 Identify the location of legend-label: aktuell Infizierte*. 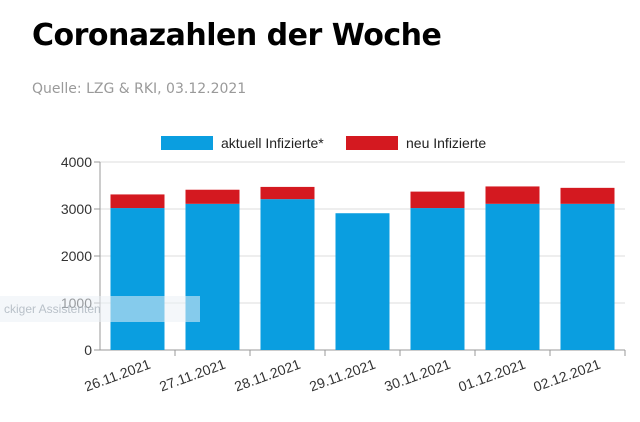
(272, 143).